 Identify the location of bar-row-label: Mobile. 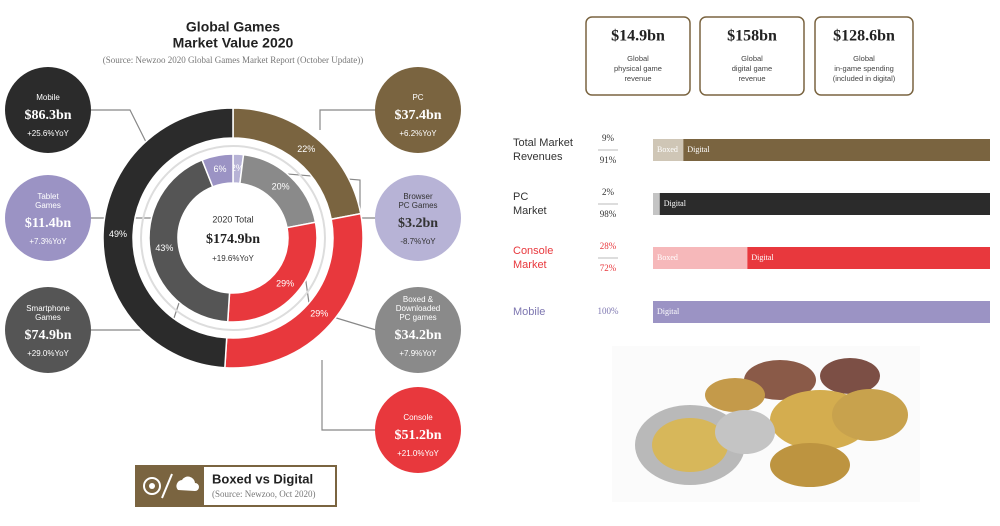
(529, 312).